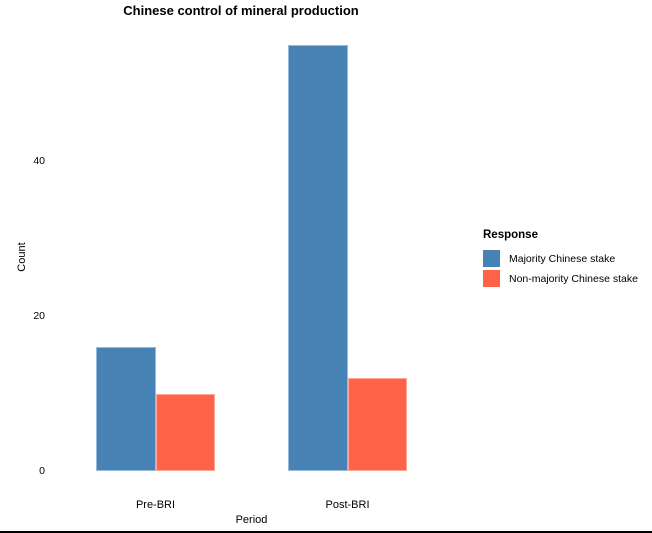 The width and height of the screenshot is (652, 533). I want to click on legend-label-majority: Majority Chinese stake, so click(562, 258).